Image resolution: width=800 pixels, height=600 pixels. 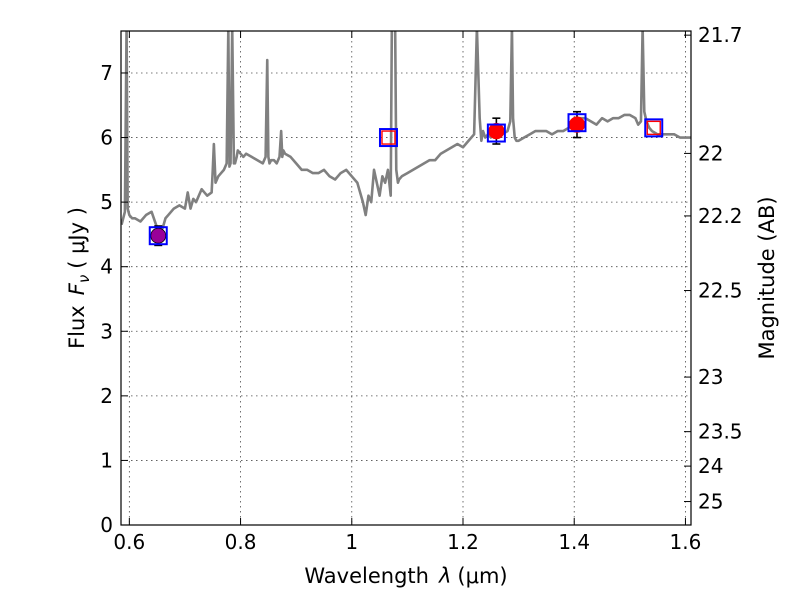 I want to click on x-axis-label-lambda: λ, so click(x=444, y=576).